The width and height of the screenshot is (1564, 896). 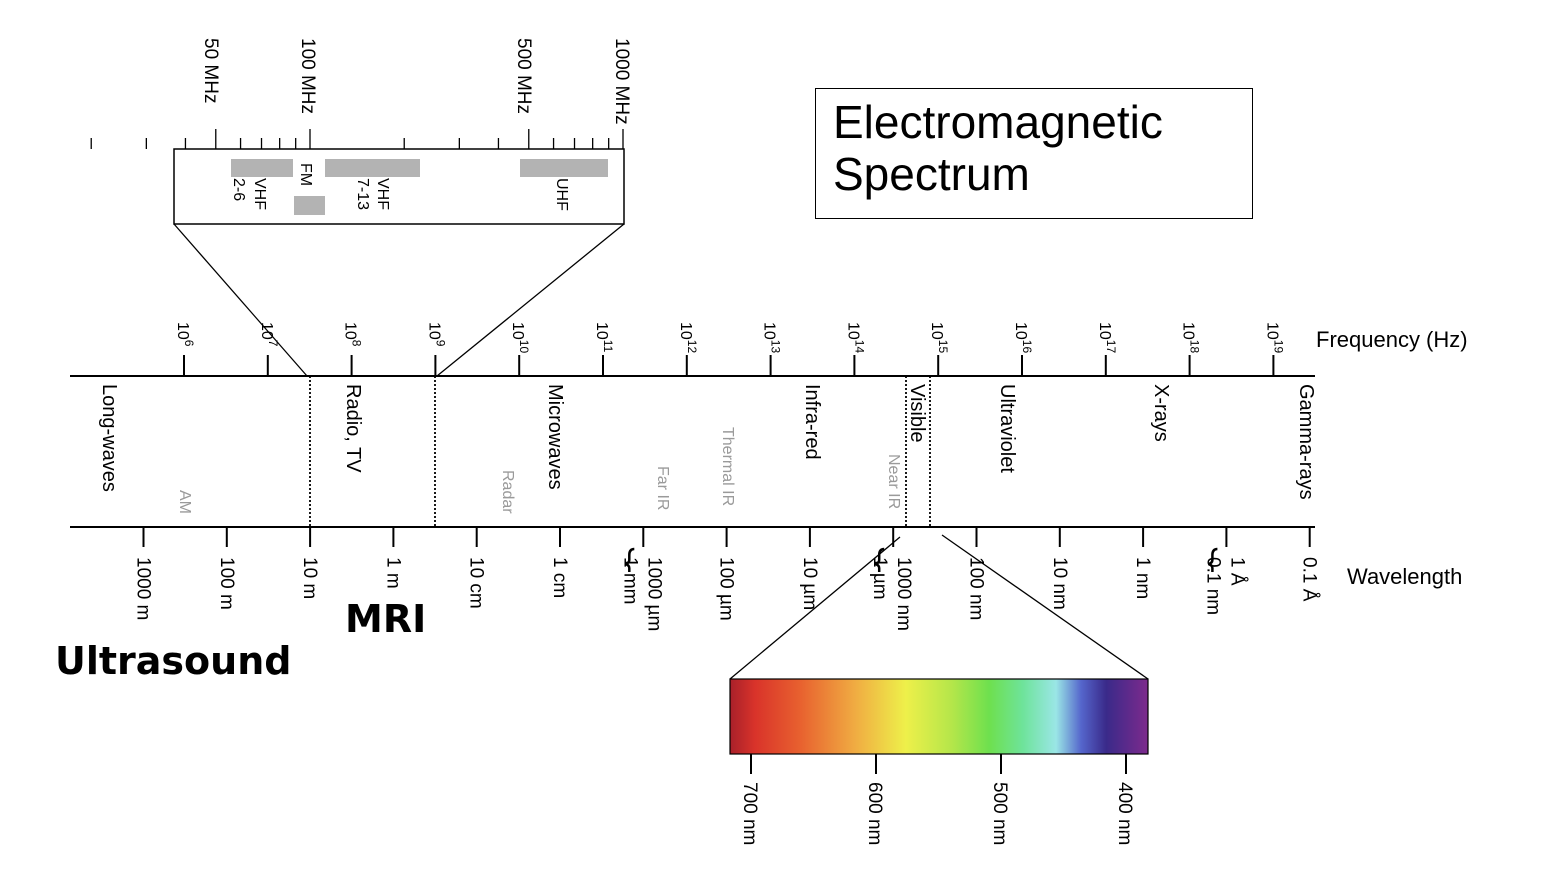 What do you see at coordinates (184, 502) in the screenshot?
I see `region-label: AM` at bounding box center [184, 502].